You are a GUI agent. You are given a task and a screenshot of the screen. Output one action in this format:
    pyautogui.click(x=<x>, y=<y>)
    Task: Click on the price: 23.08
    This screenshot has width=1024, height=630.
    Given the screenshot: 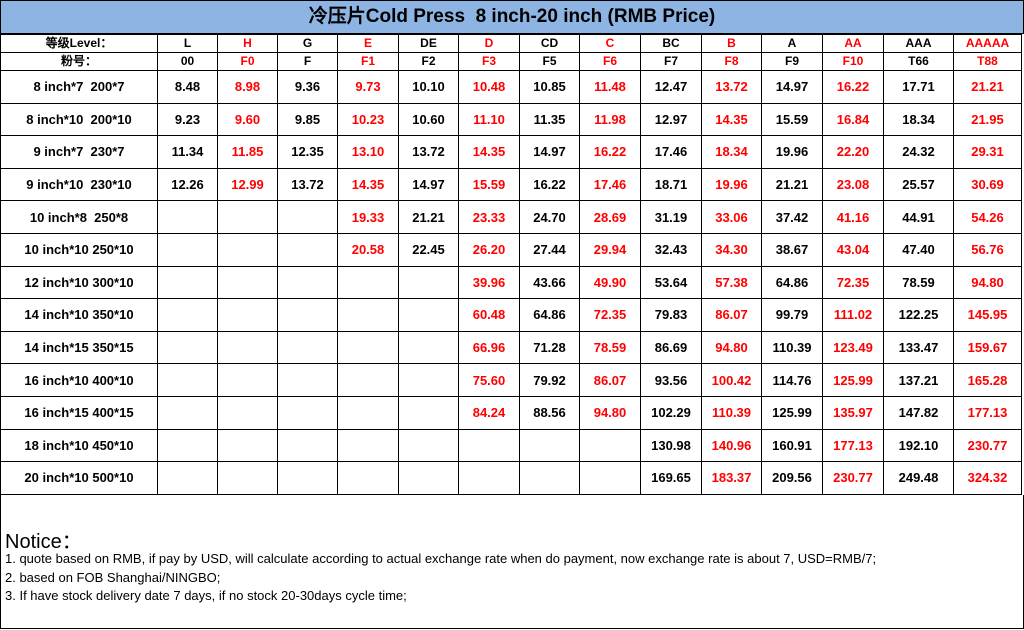 What is the action you would take?
    pyautogui.click(x=853, y=184)
    